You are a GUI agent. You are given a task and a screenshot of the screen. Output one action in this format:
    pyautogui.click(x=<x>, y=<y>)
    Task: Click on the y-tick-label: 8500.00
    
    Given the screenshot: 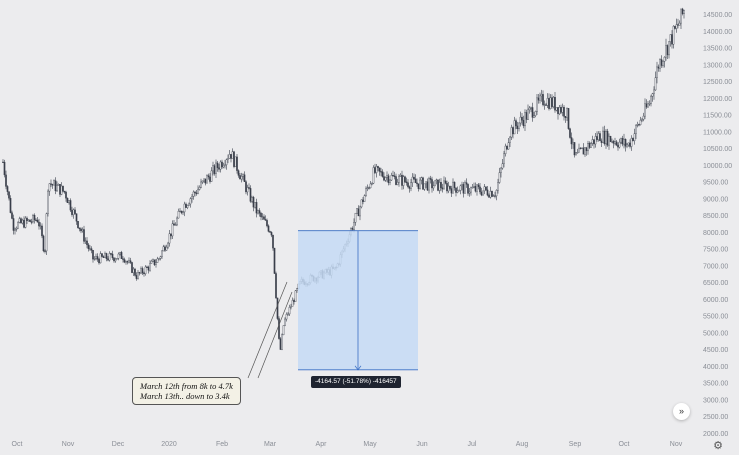 What is the action you would take?
    pyautogui.click(x=715, y=216)
    